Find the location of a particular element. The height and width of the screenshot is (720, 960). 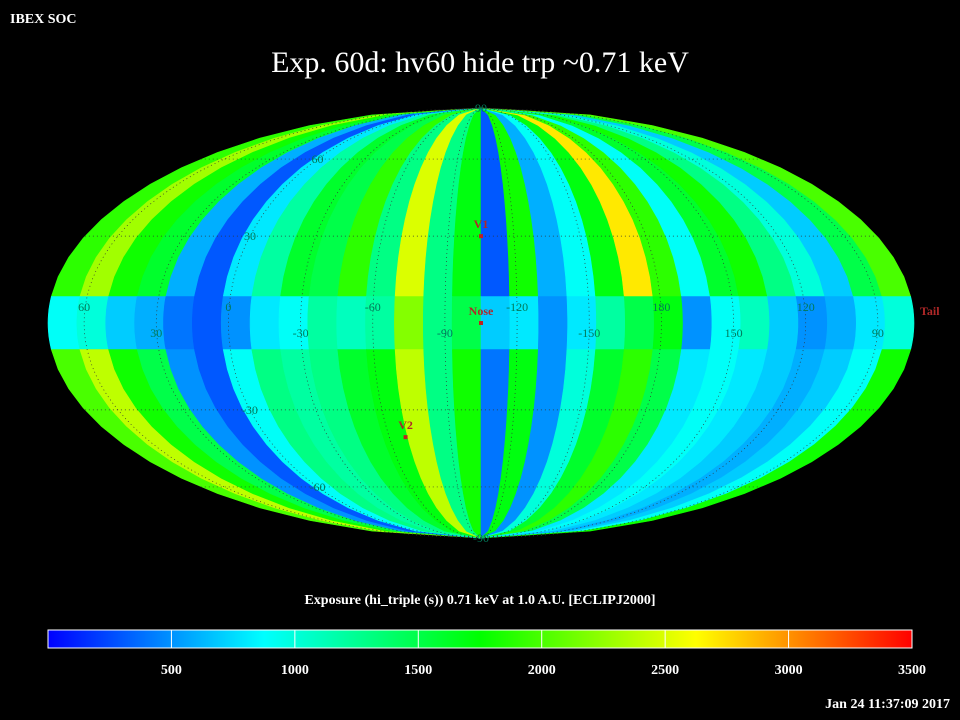

colorbar-tick-label: 3500 is located at coordinates (912, 670).